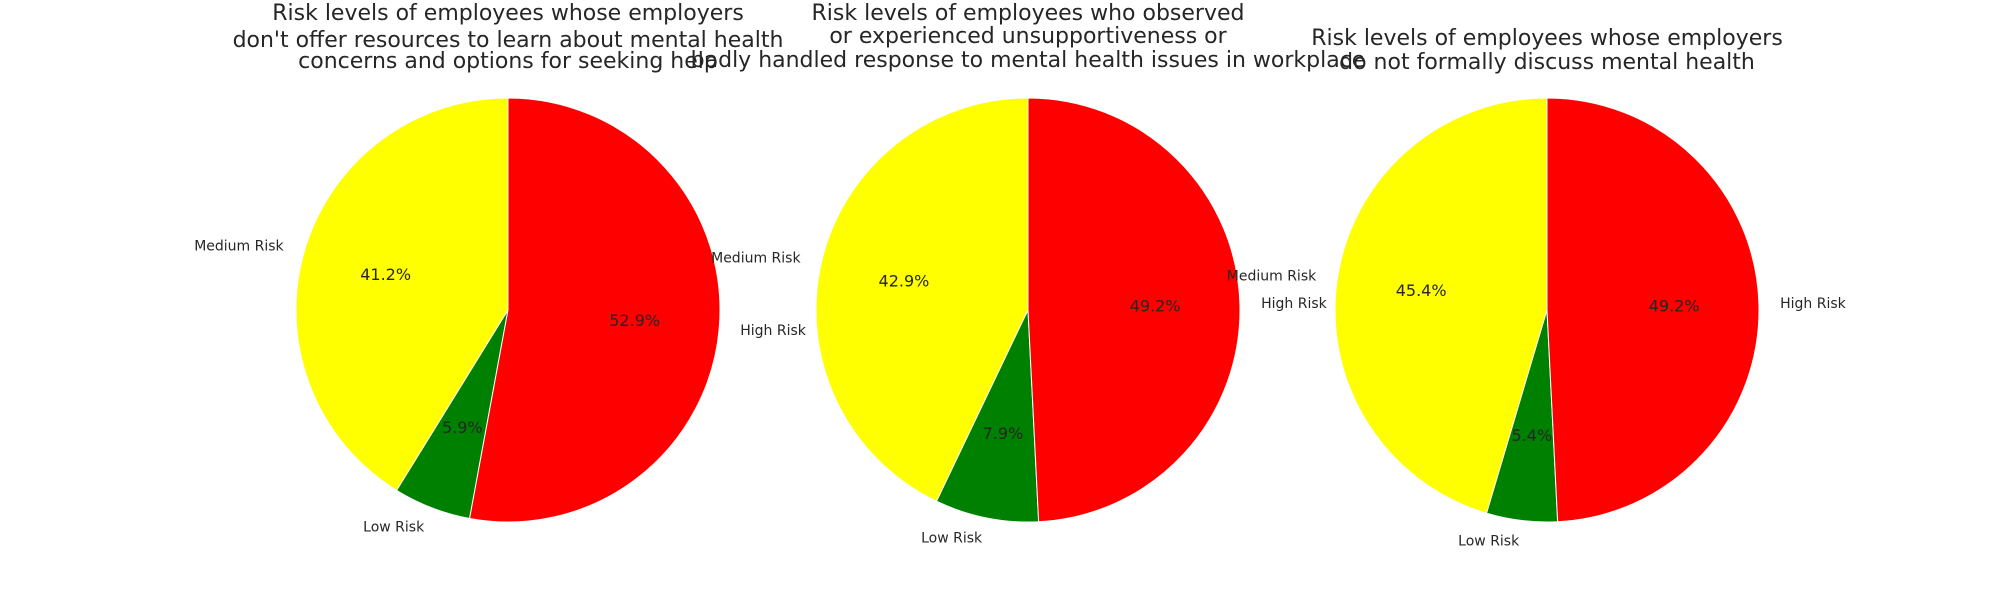 The width and height of the screenshot is (2000, 600). Describe the element at coordinates (385, 274) in the screenshot. I see `slice-percent-medium-risk: 41.2%` at that location.